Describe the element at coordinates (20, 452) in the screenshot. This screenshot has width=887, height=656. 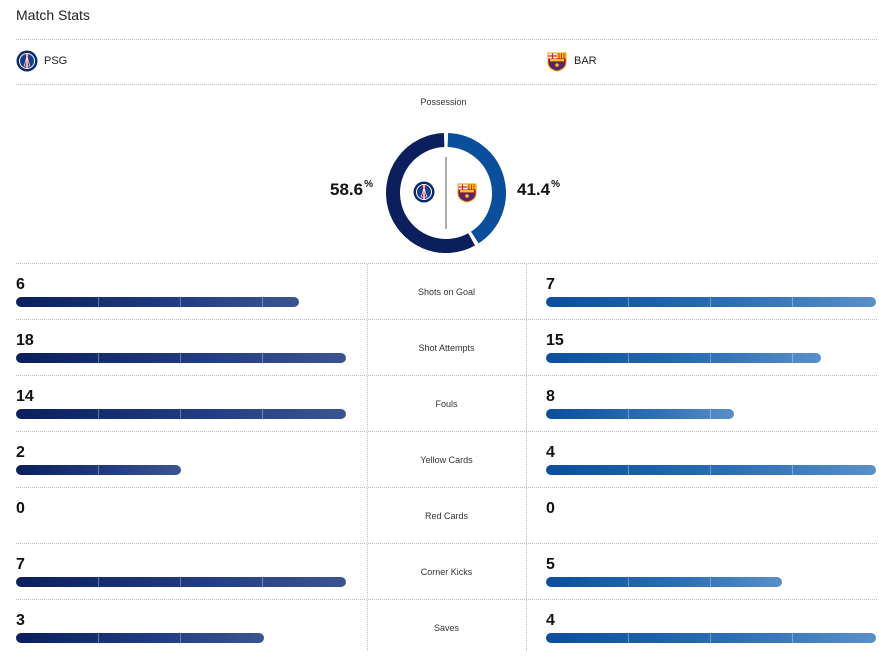
I see `home-stat-value: 2` at that location.